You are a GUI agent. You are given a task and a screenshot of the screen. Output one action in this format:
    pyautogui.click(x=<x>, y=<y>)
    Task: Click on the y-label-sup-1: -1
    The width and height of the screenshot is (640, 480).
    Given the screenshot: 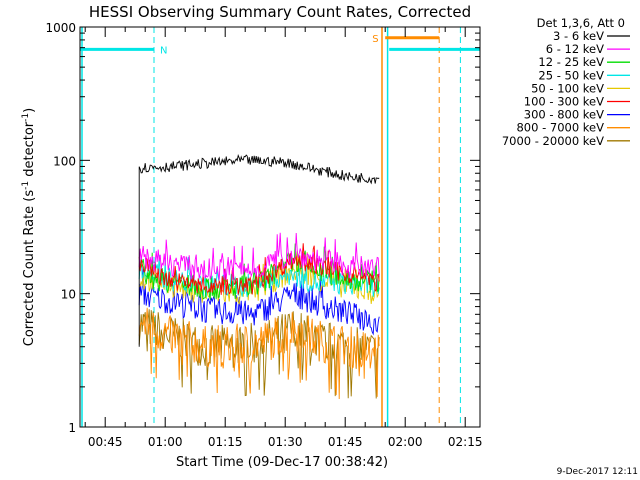 What is the action you would take?
    pyautogui.click(x=26, y=185)
    